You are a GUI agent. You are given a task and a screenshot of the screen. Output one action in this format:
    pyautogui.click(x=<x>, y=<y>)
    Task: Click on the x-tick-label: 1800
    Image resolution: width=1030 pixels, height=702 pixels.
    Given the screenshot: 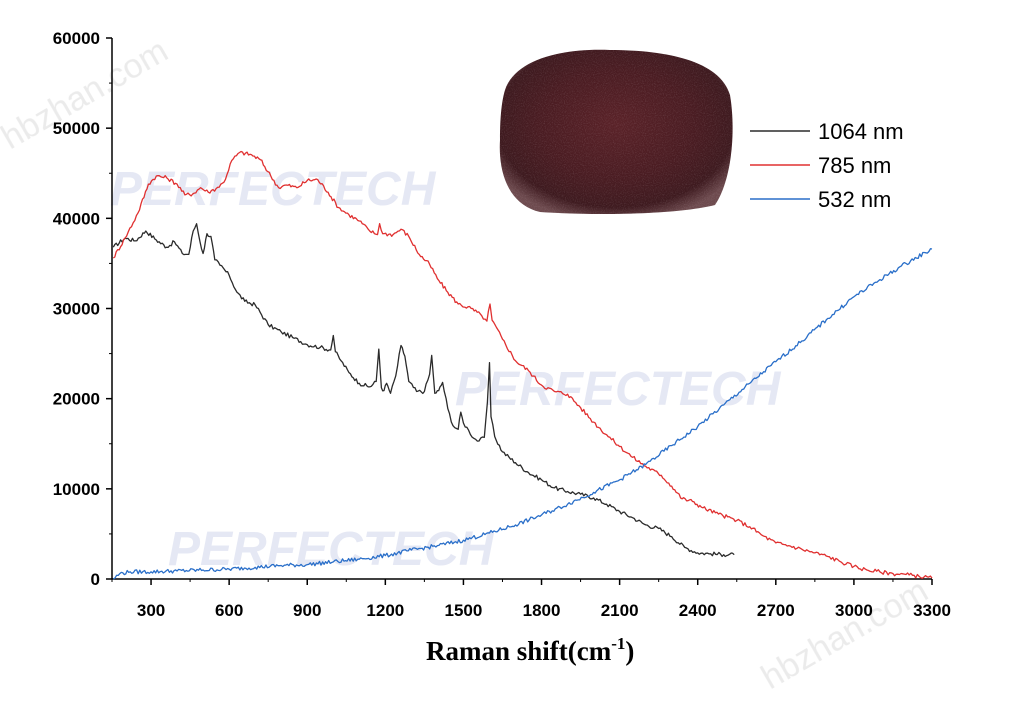 What is the action you would take?
    pyautogui.click(x=542, y=610)
    